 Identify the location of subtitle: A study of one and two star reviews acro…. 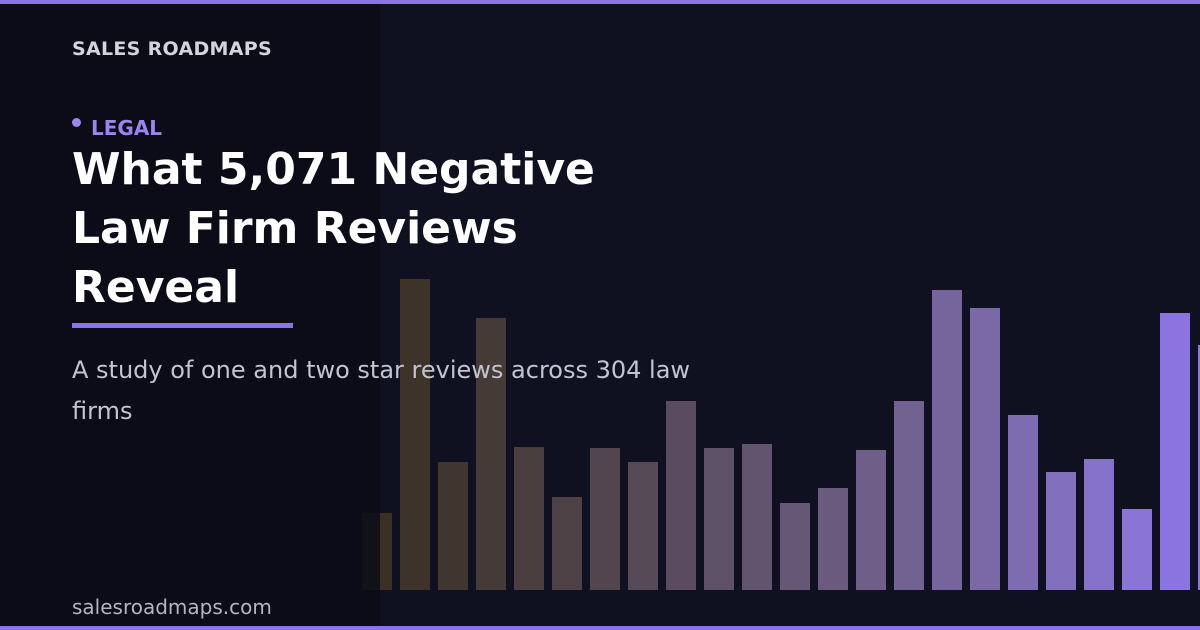
(381, 390).